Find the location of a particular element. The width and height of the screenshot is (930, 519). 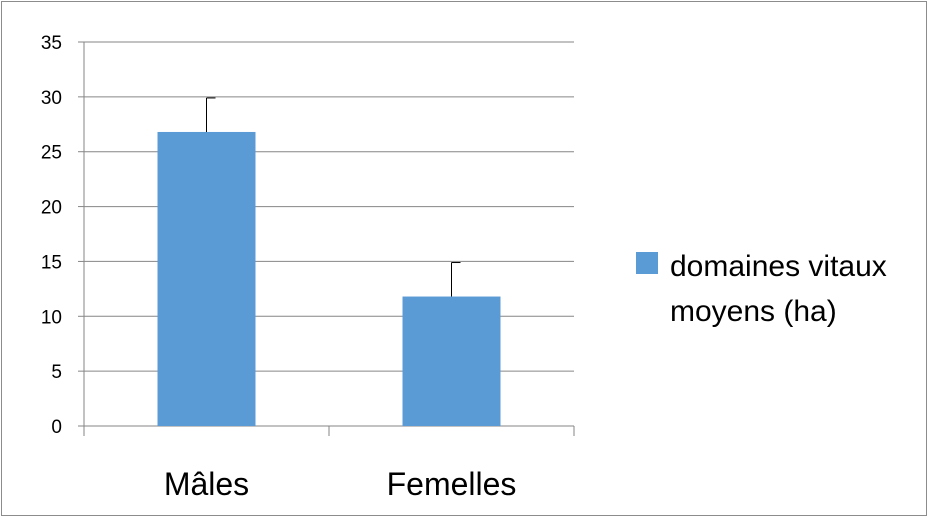

y-tick-label: 25 is located at coordinates (51, 153).